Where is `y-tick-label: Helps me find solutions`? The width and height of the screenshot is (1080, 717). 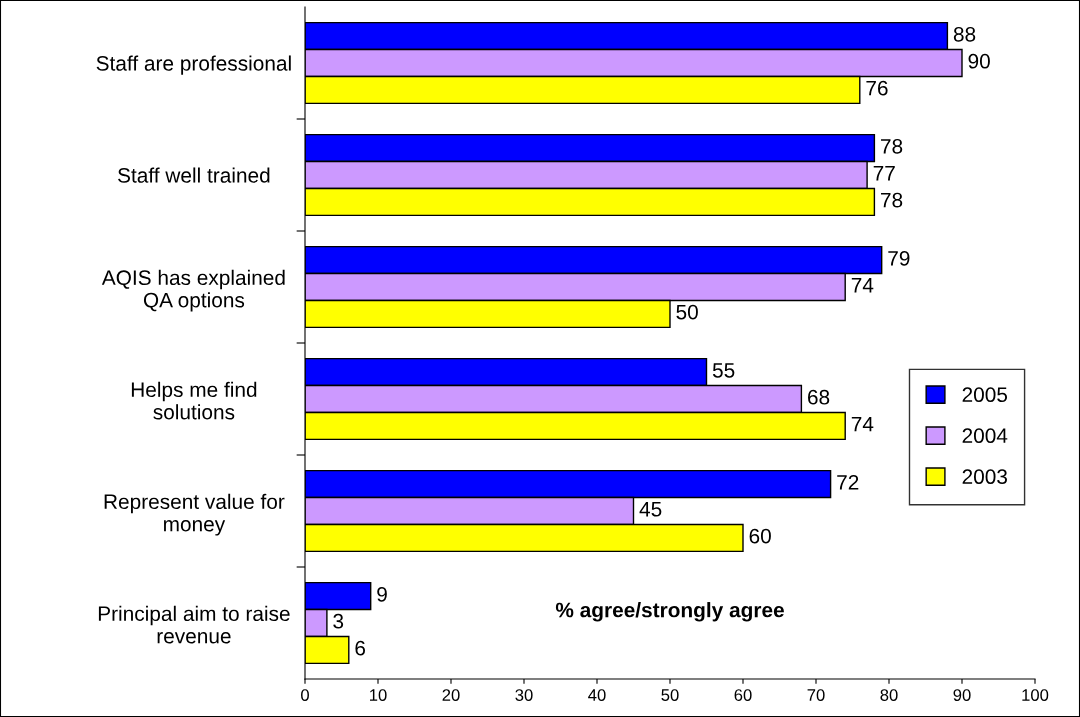 y-tick-label: Helps me find solutions is located at coordinates (194, 400).